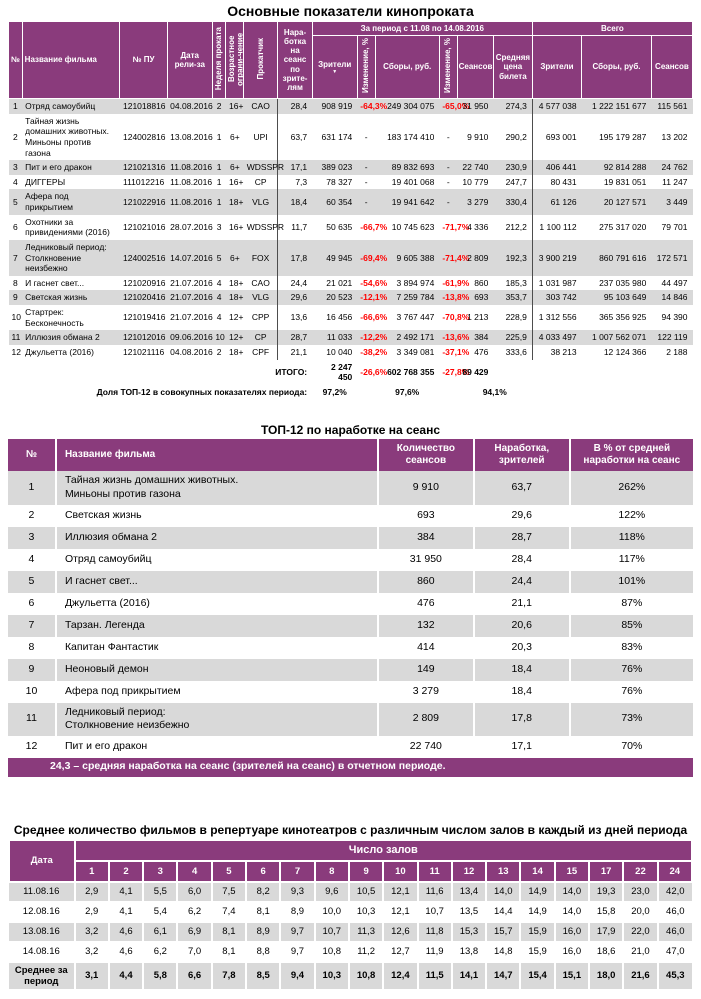 This screenshot has width=701, height=999. Describe the element at coordinates (219, 257) in the screenshot. I see `film-week: 5` at that location.